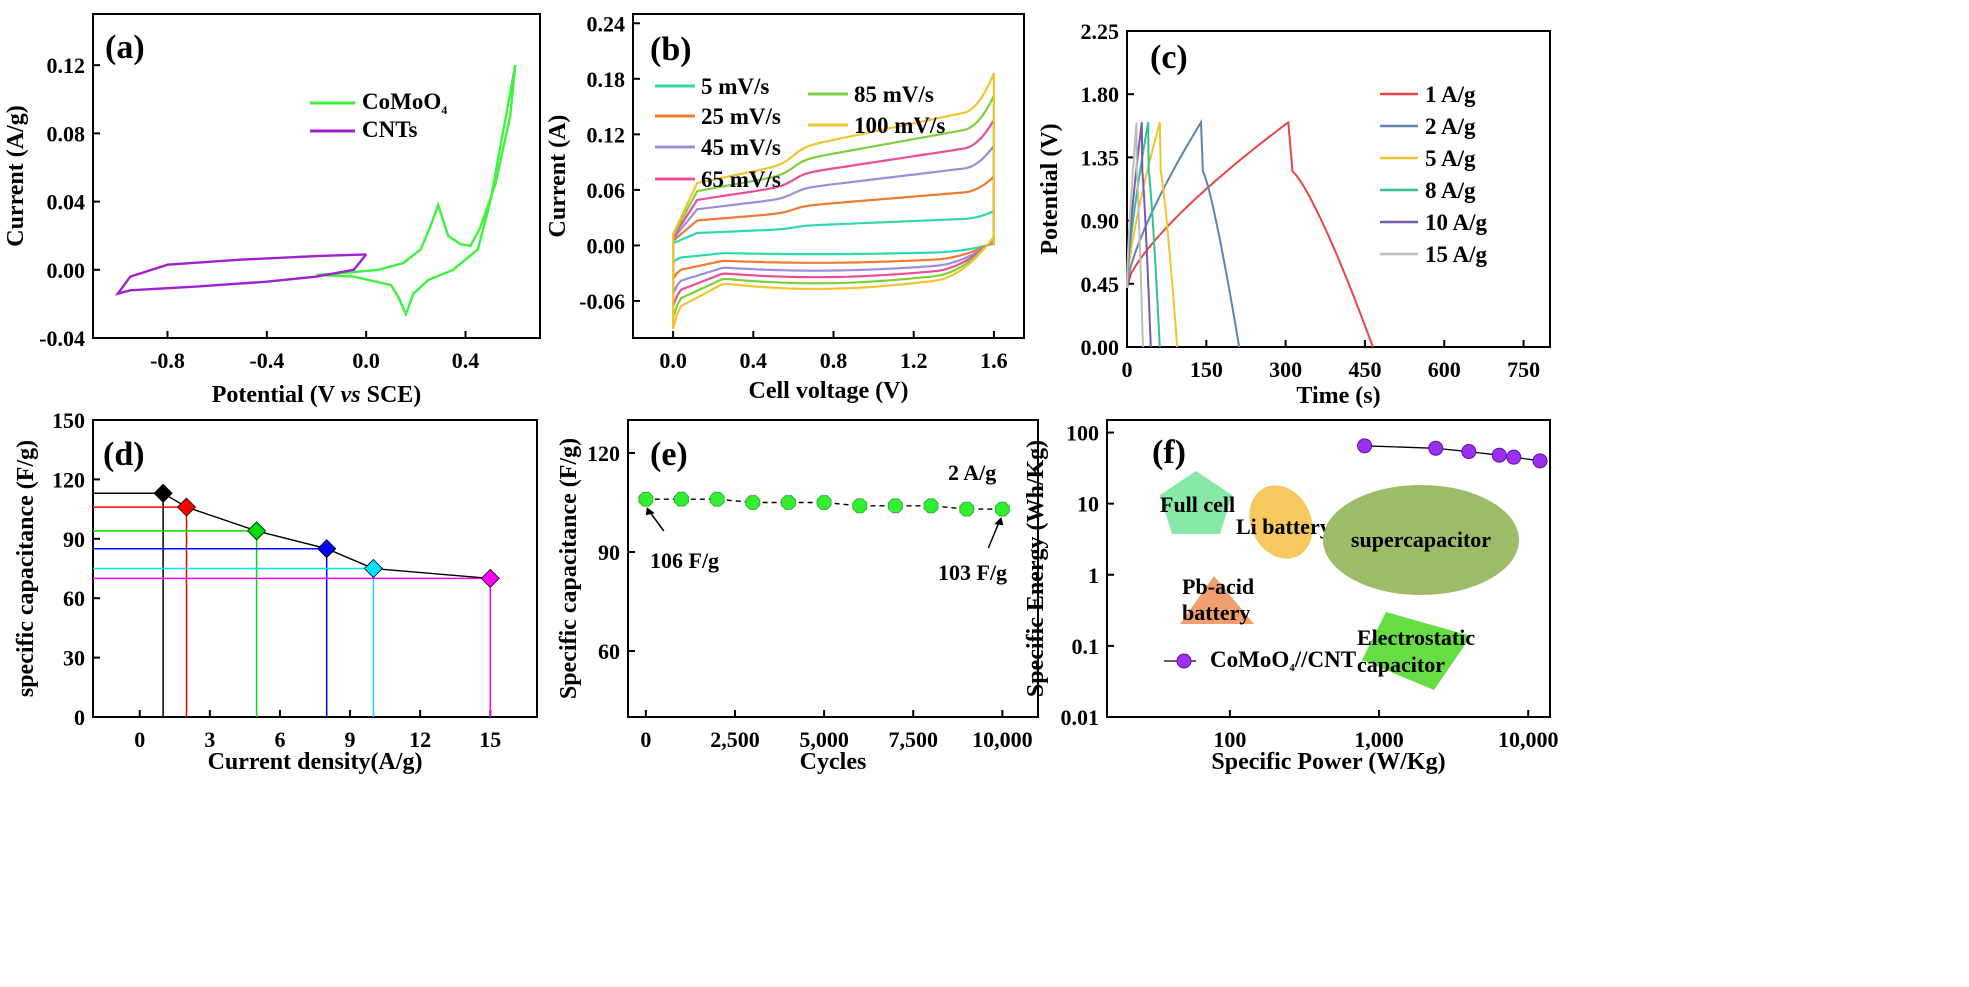  I want to click on y-tick-label: 0.08, so click(66, 133).